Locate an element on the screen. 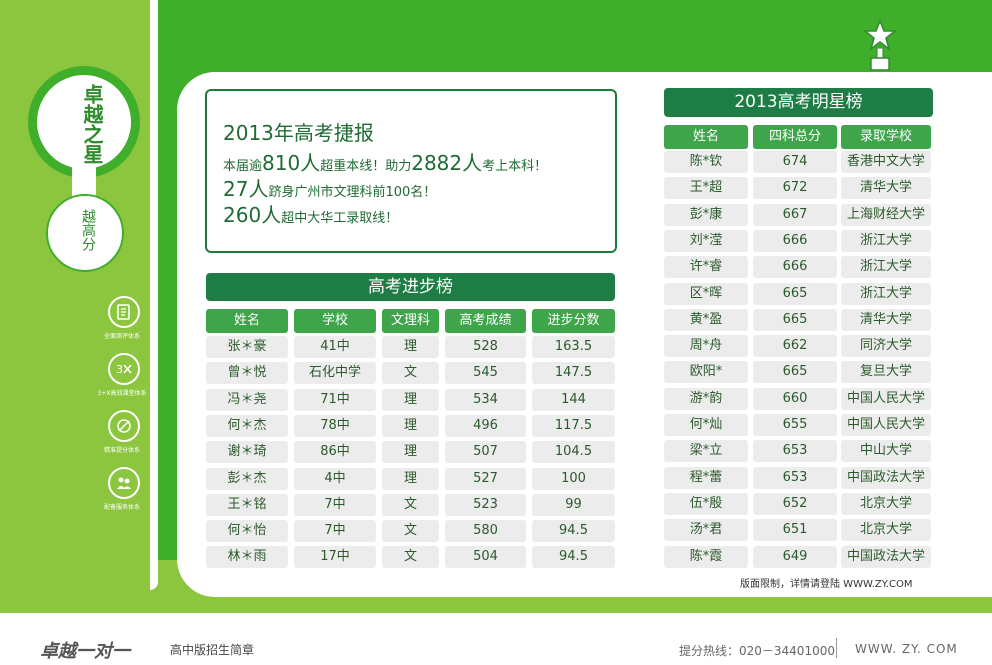  stars-cell: 662 is located at coordinates (795, 346).